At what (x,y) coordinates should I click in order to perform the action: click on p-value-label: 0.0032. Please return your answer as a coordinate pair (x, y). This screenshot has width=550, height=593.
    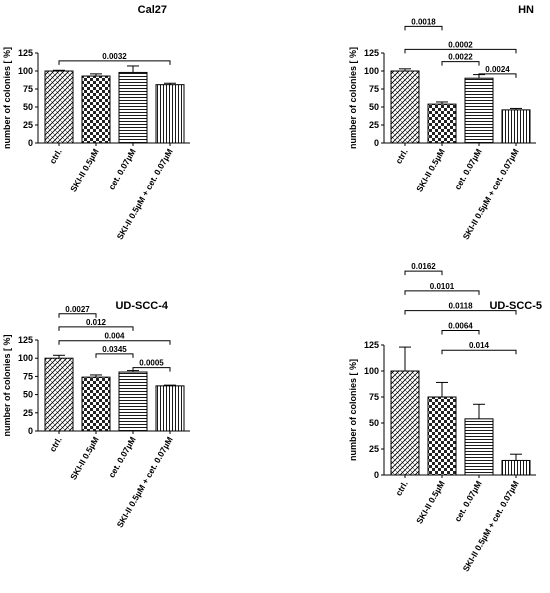
    Looking at the image, I should click on (114, 56).